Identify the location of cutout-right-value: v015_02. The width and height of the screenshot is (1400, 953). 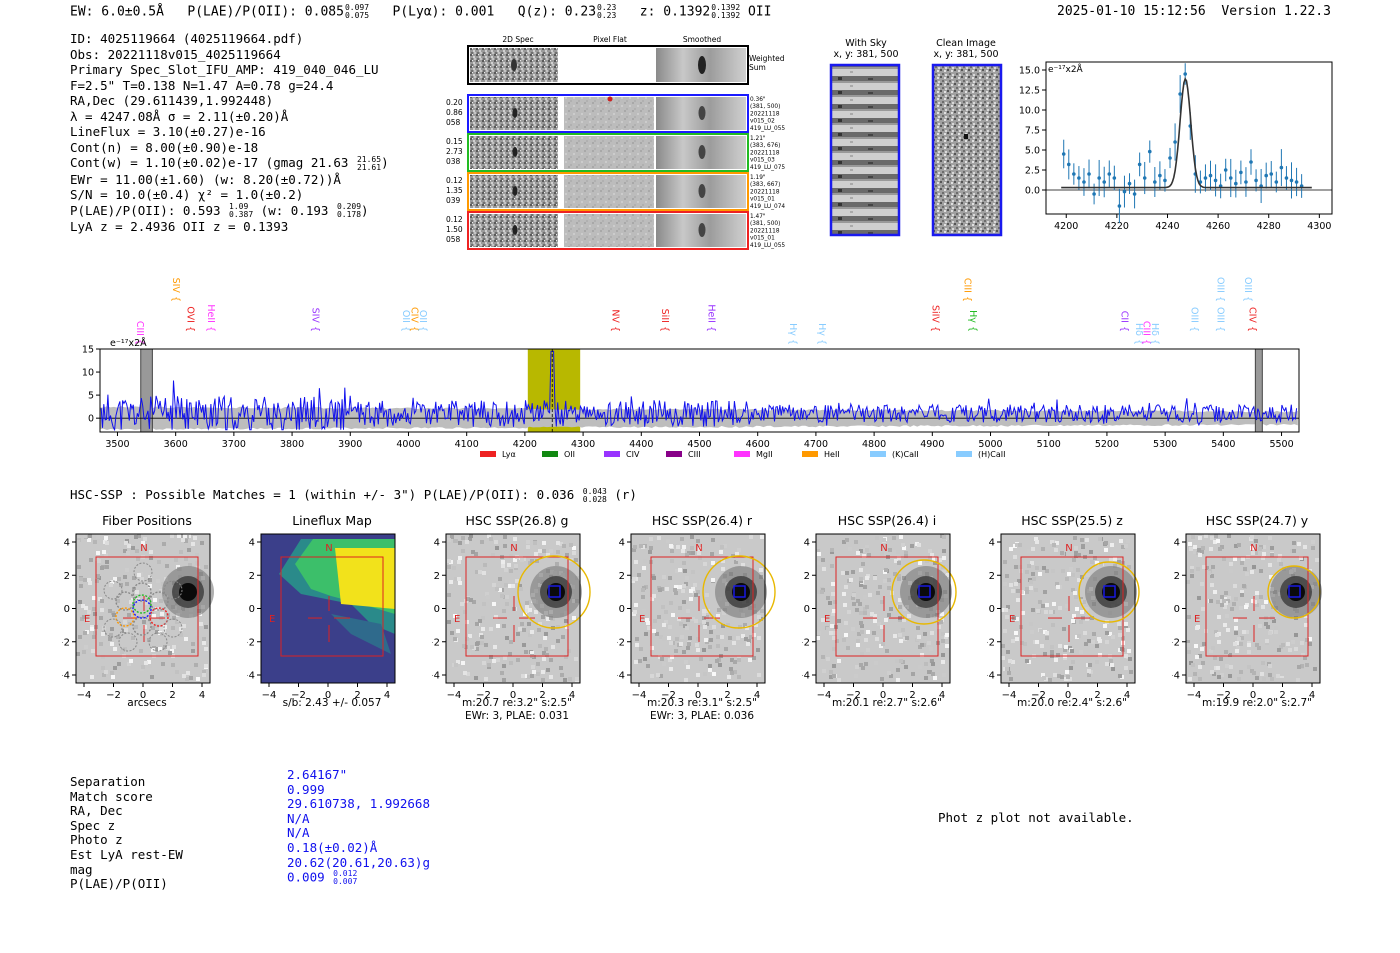
(762, 122).